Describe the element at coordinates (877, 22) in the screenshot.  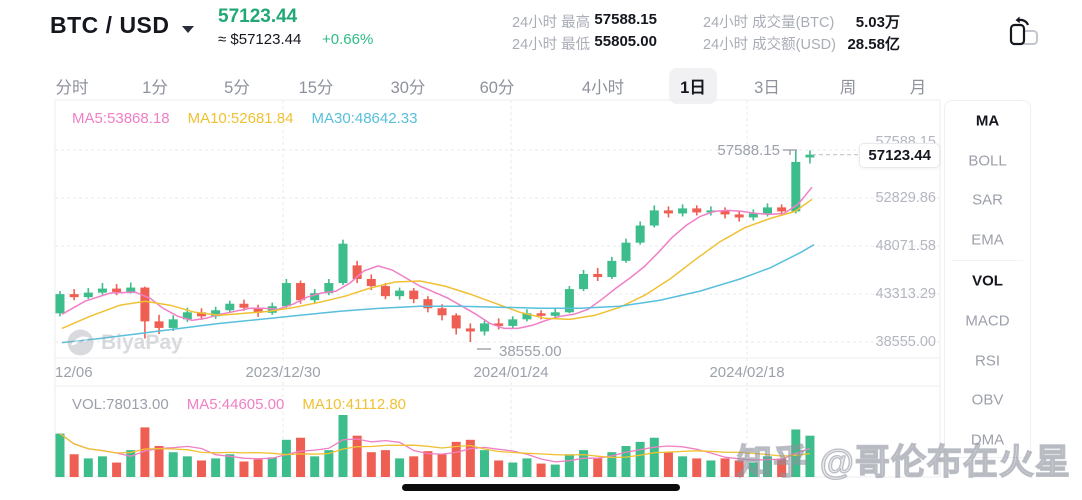
I see `stat-value: 5.03万` at that location.